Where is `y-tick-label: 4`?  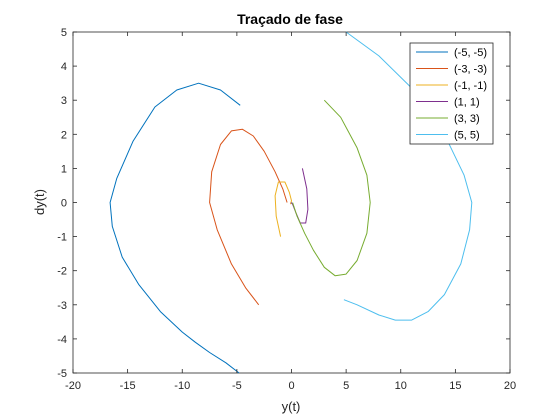 y-tick-label: 4 is located at coordinates (64, 67).